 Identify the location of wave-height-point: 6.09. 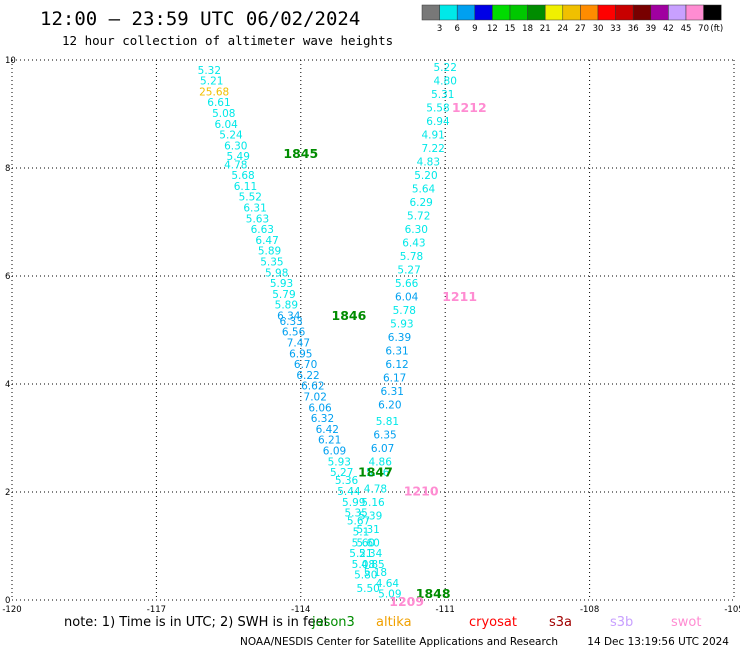
(334, 452).